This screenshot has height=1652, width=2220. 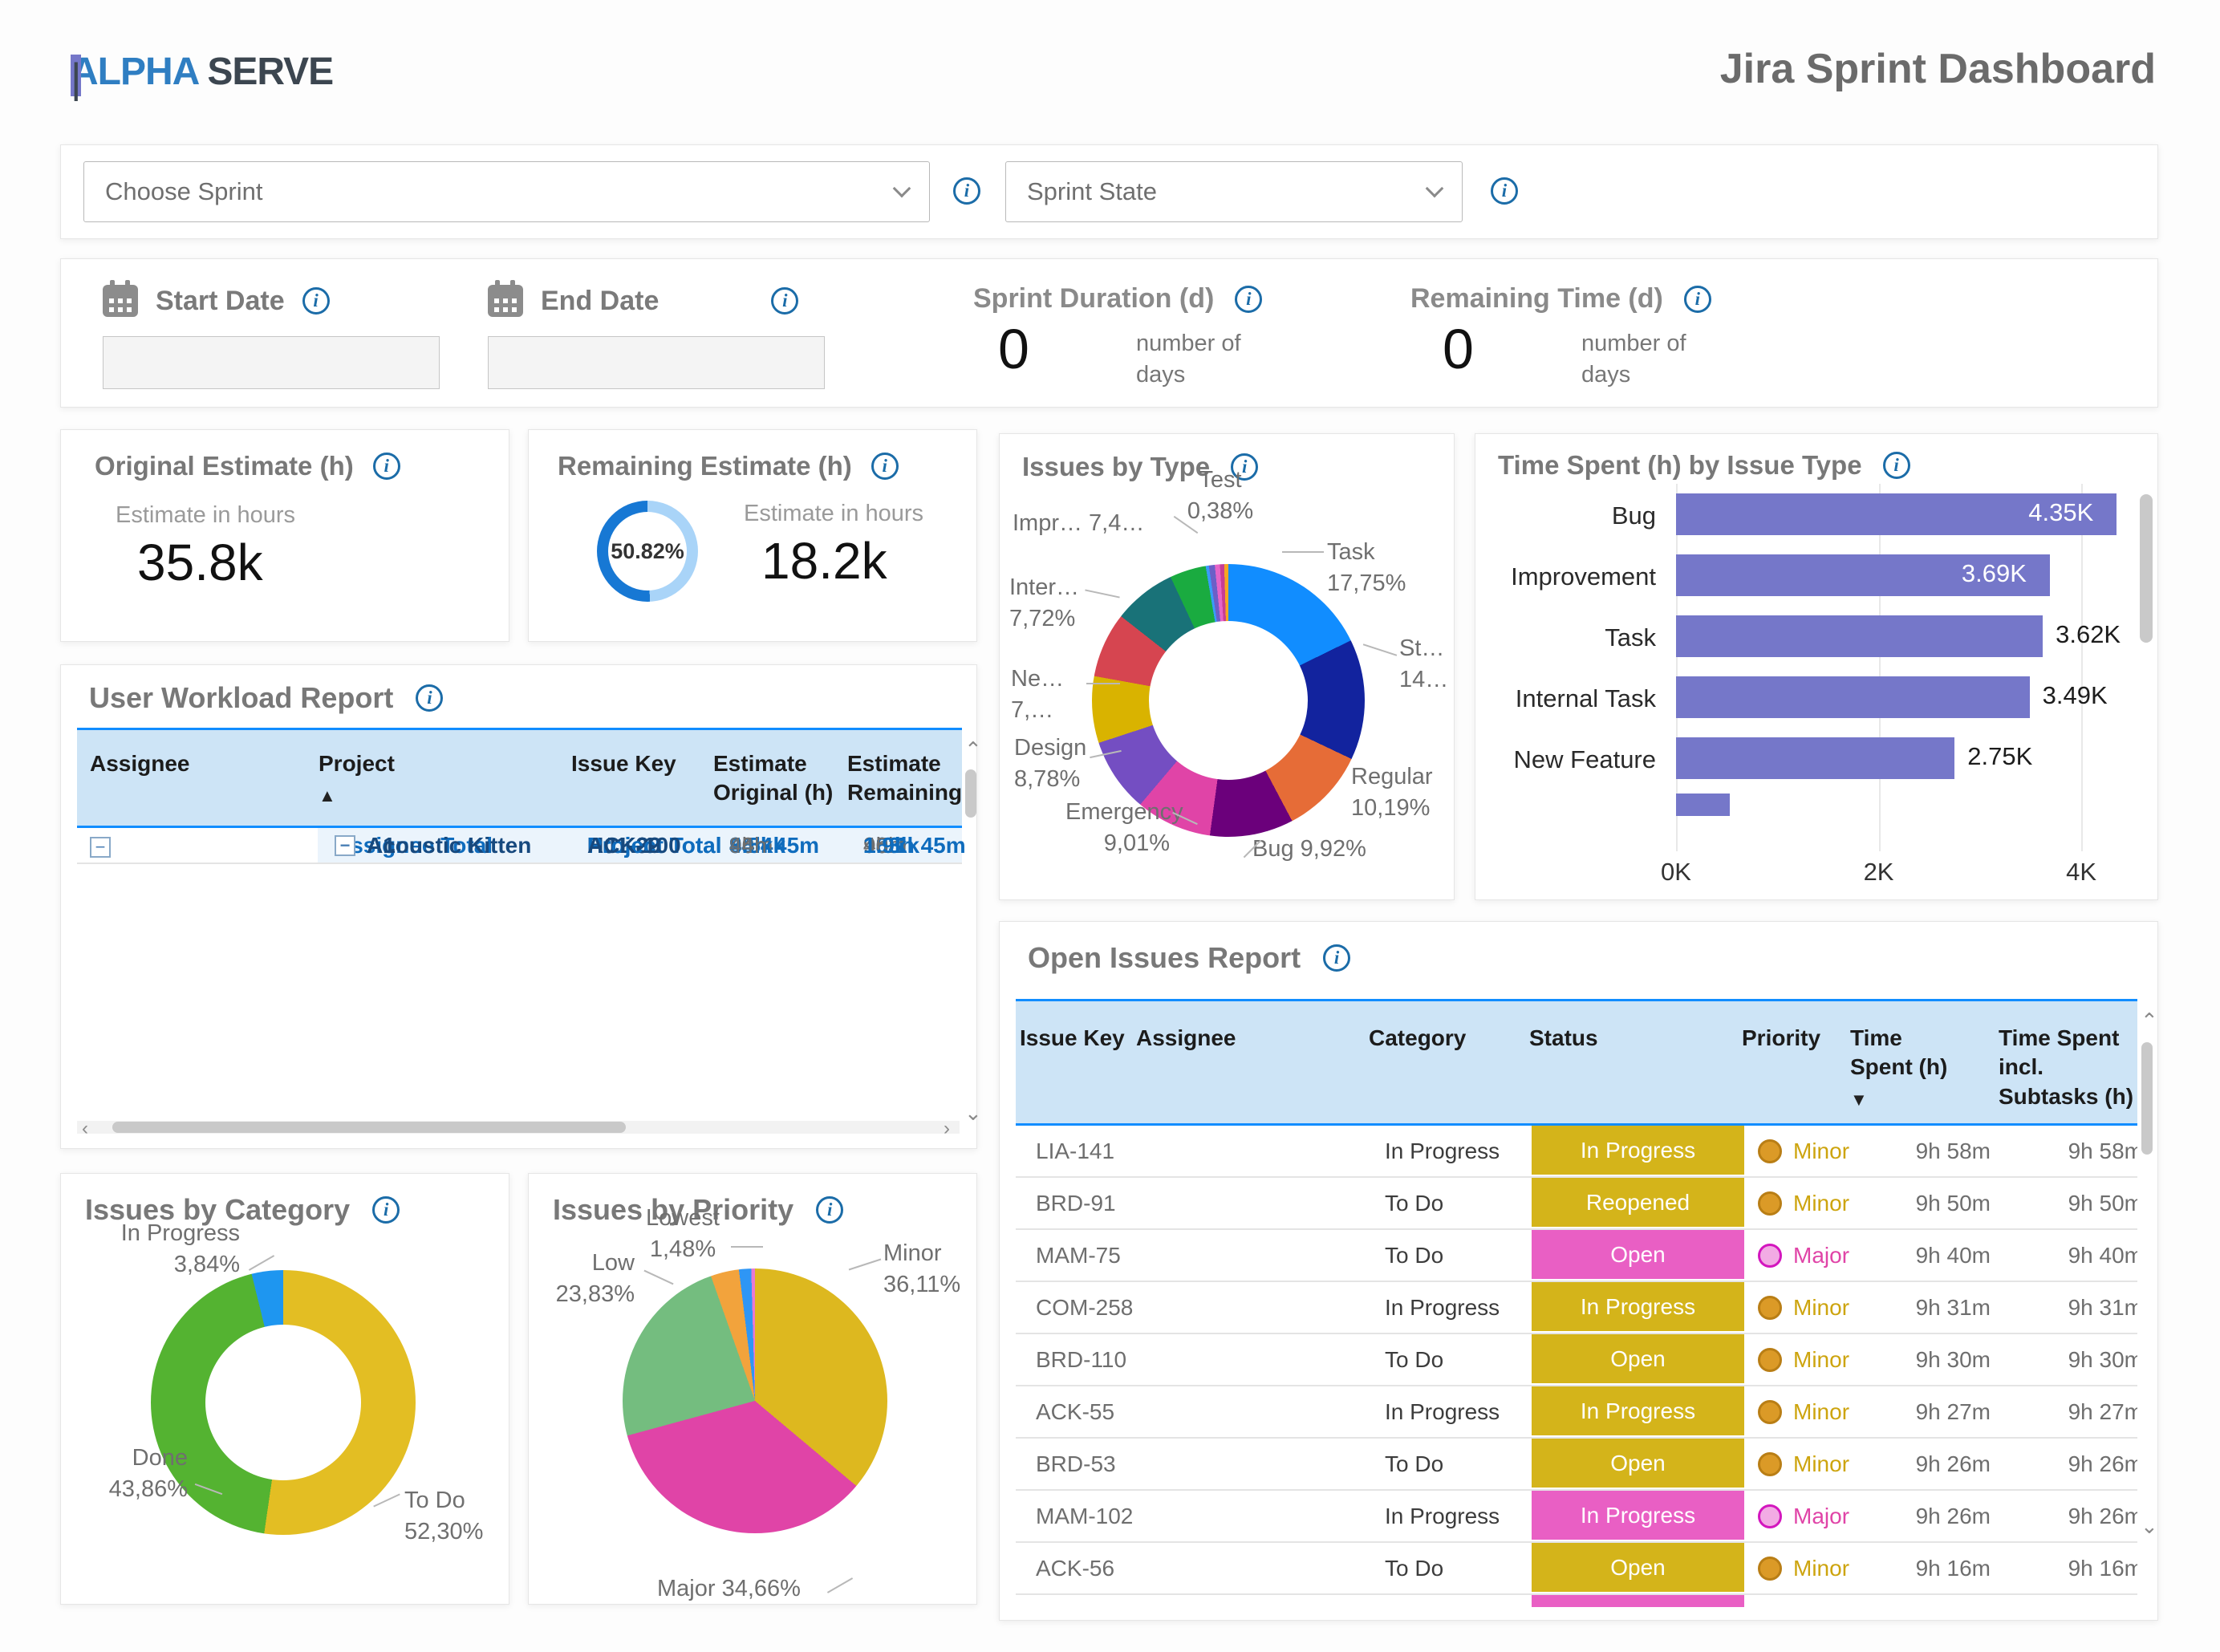 What do you see at coordinates (1563, 1038) in the screenshot?
I see `col-status: Status` at bounding box center [1563, 1038].